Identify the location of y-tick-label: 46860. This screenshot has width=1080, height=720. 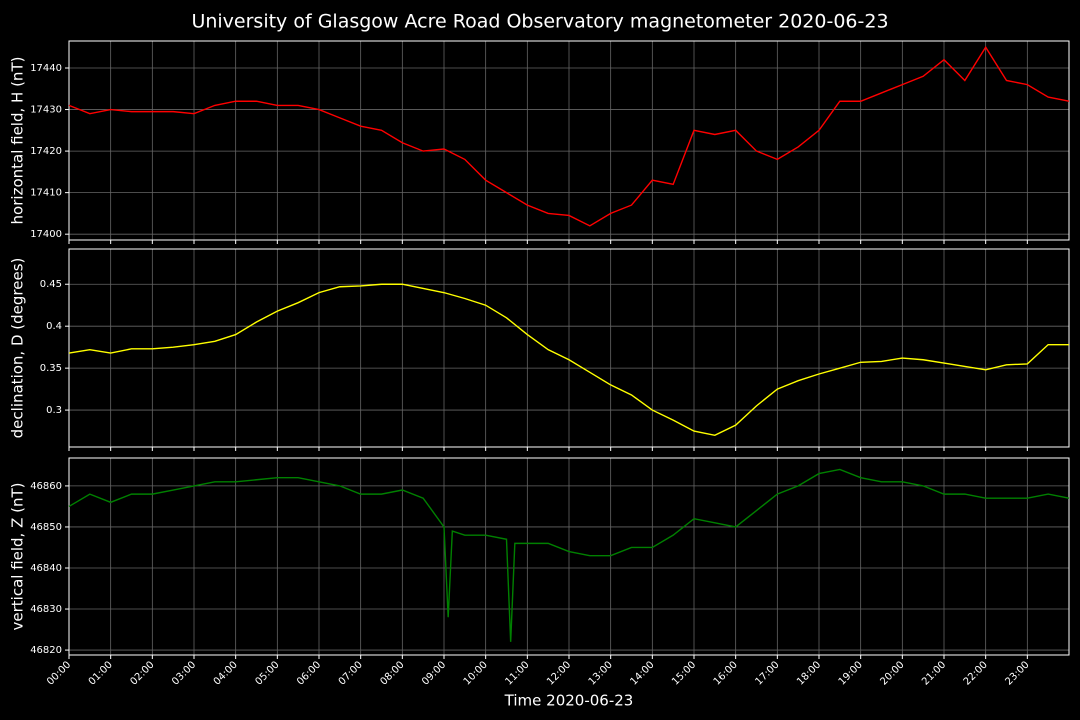
(46, 486).